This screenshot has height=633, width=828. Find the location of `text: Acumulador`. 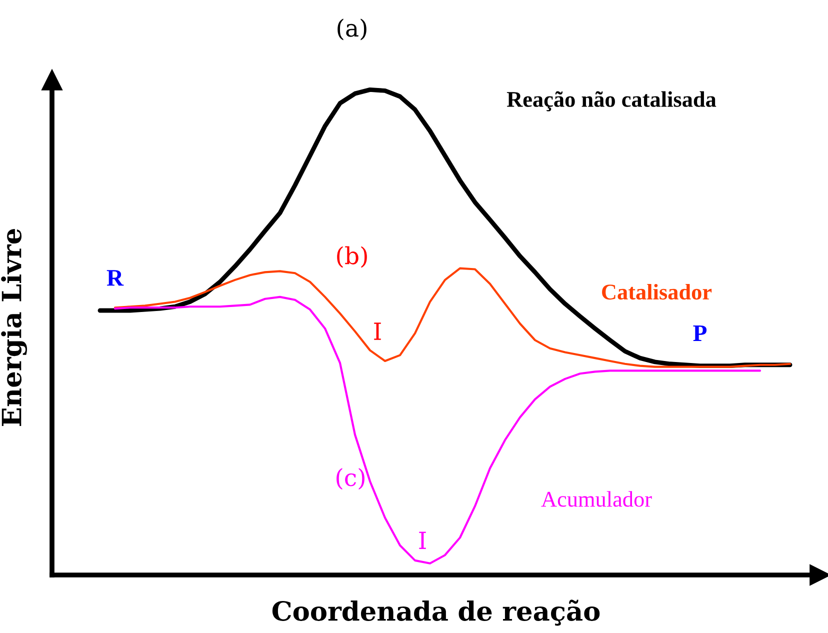

text: Acumulador is located at coordinates (596, 499).